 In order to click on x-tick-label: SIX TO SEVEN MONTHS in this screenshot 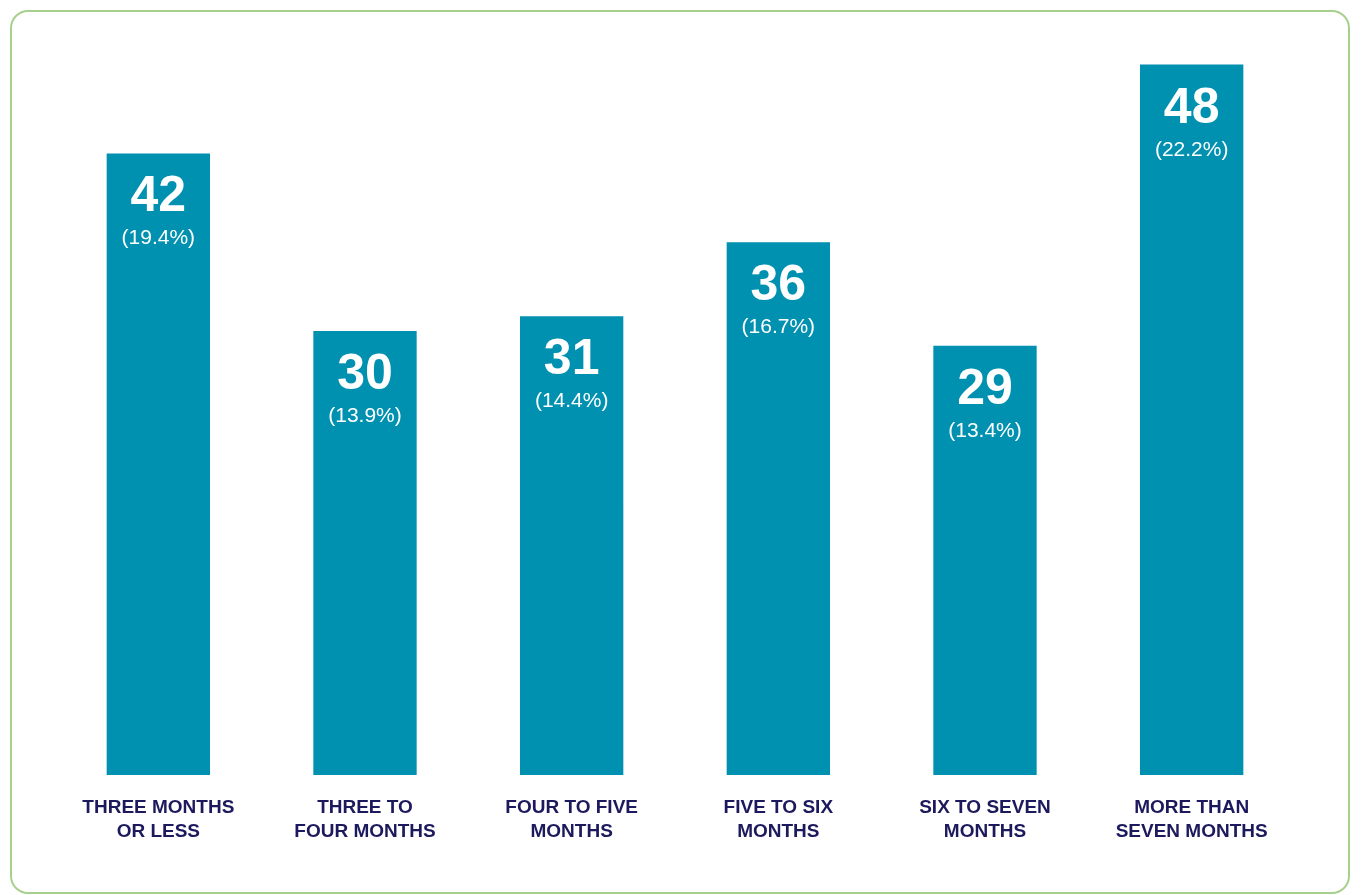, I will do `click(985, 818)`.